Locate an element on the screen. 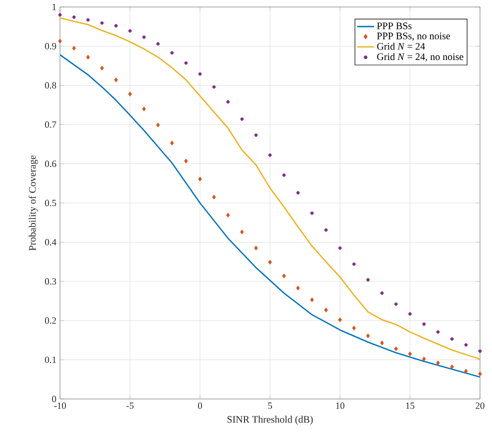  y-tick-label: 0.1 is located at coordinates (50, 360).